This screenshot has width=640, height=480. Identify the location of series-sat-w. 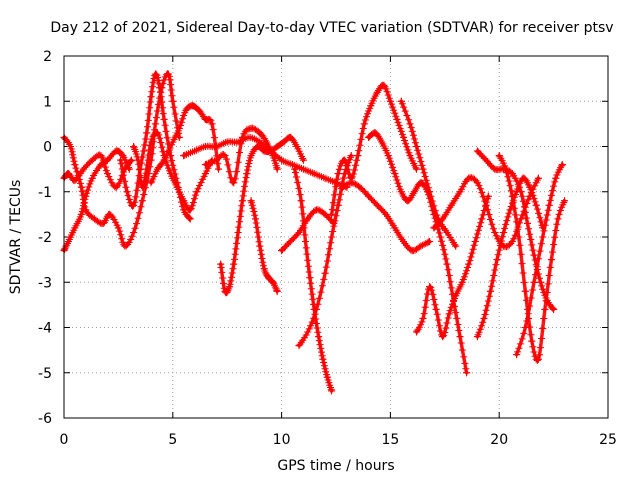
(539, 260).